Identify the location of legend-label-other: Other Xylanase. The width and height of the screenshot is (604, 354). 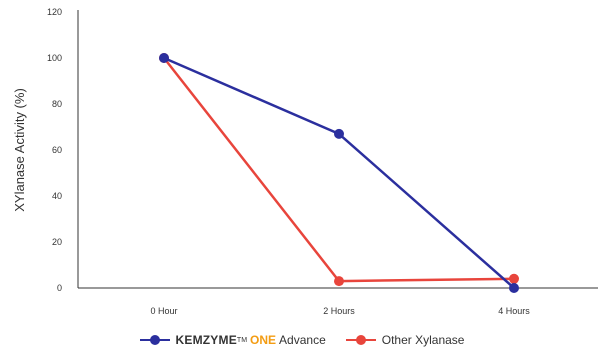
(423, 340).